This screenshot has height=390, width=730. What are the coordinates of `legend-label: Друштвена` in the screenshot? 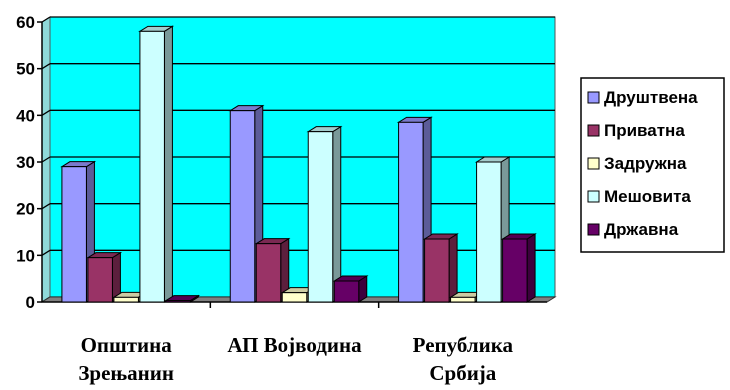 It's located at (651, 97).